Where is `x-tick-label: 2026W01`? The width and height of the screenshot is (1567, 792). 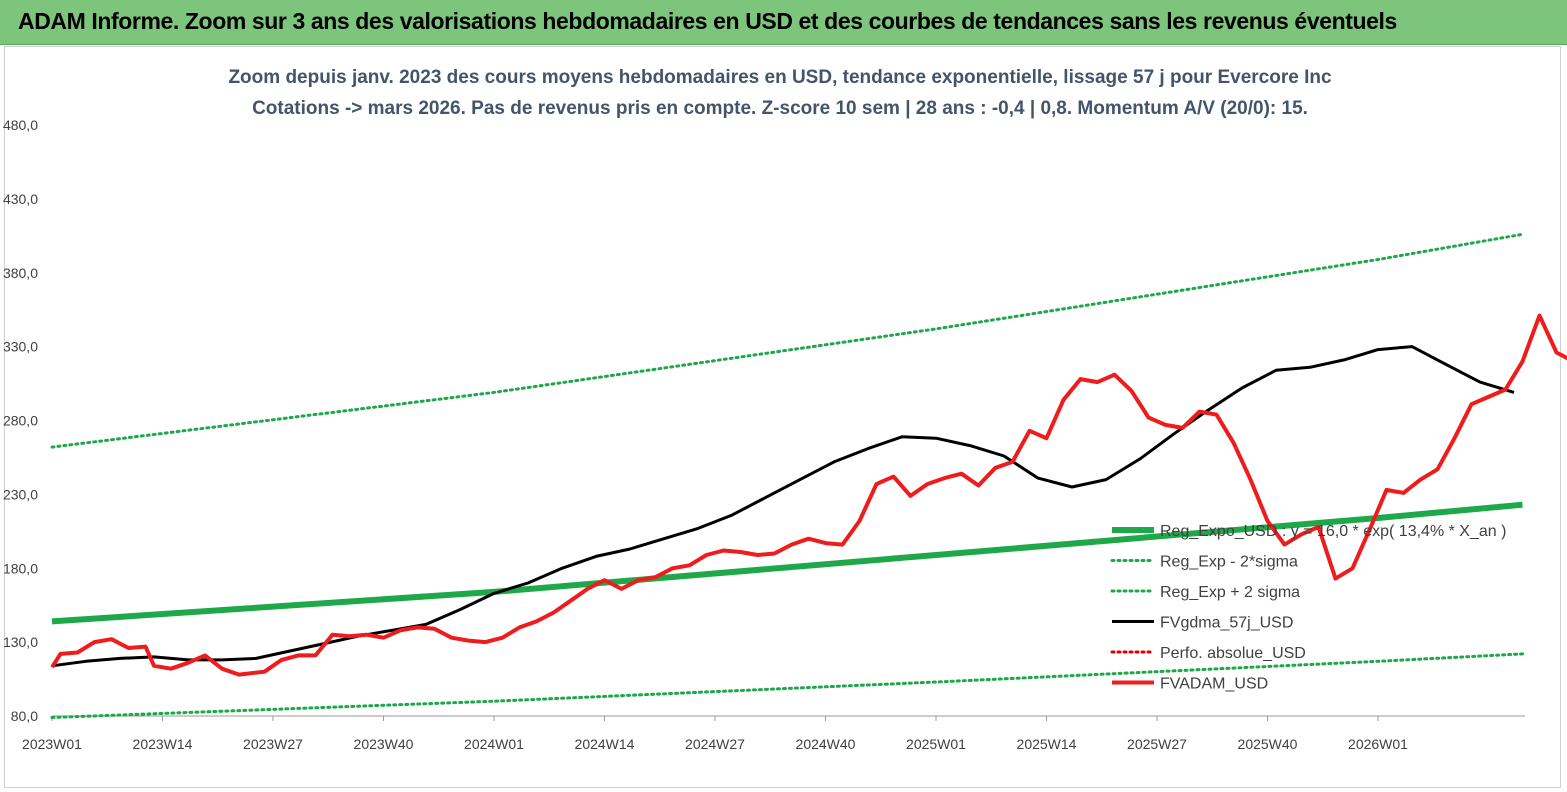 x-tick-label: 2026W01 is located at coordinates (1378, 744).